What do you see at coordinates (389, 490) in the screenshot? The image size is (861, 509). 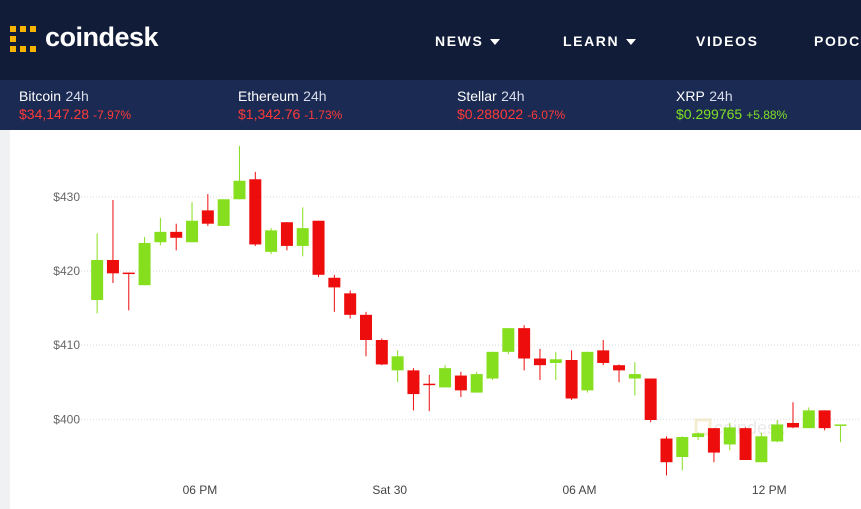 I see `x-tick-label: Sat 30` at bounding box center [389, 490].